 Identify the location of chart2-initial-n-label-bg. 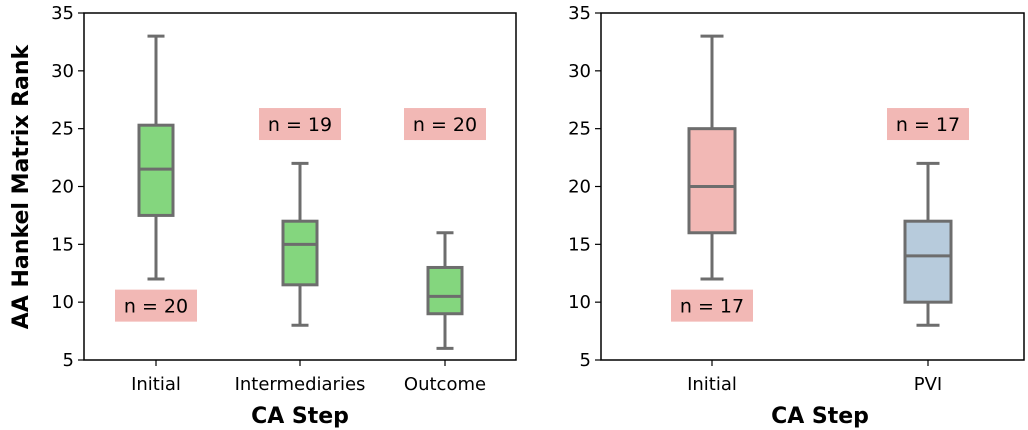
(712, 305).